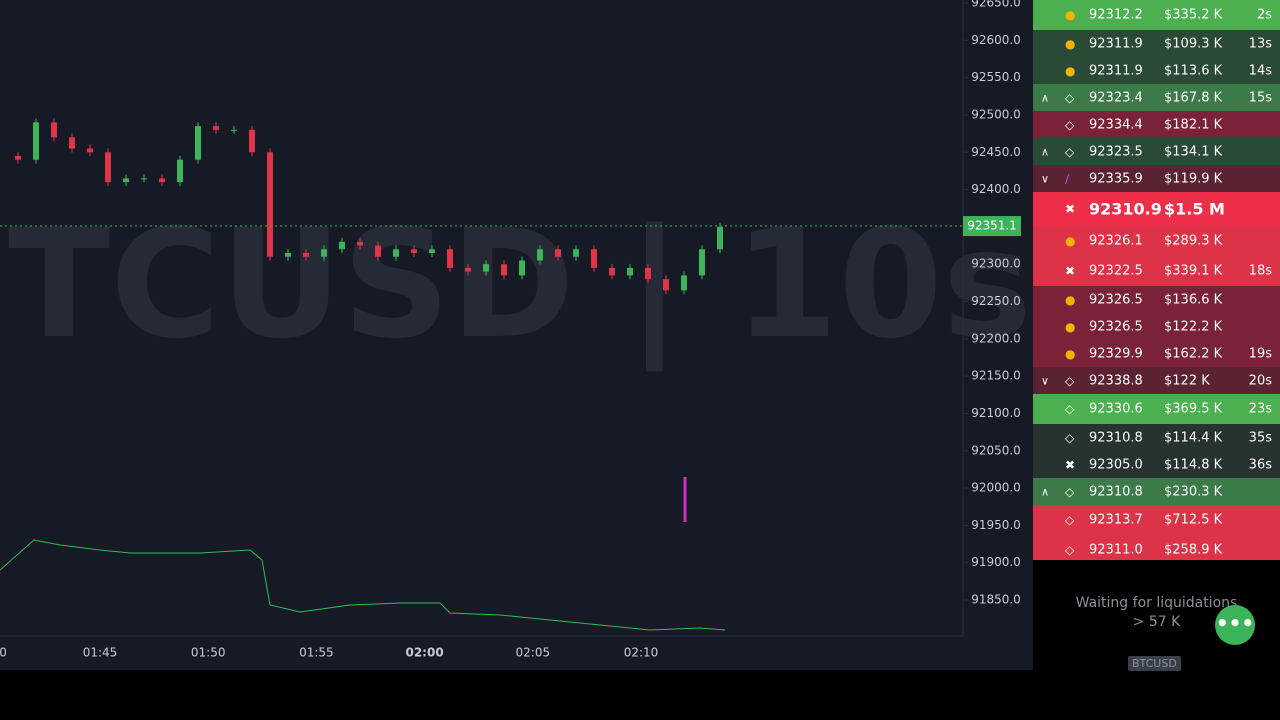 This screenshot has height=720, width=1280. What do you see at coordinates (1260, 464) in the screenshot?
I see `trade-time: 36s` at bounding box center [1260, 464].